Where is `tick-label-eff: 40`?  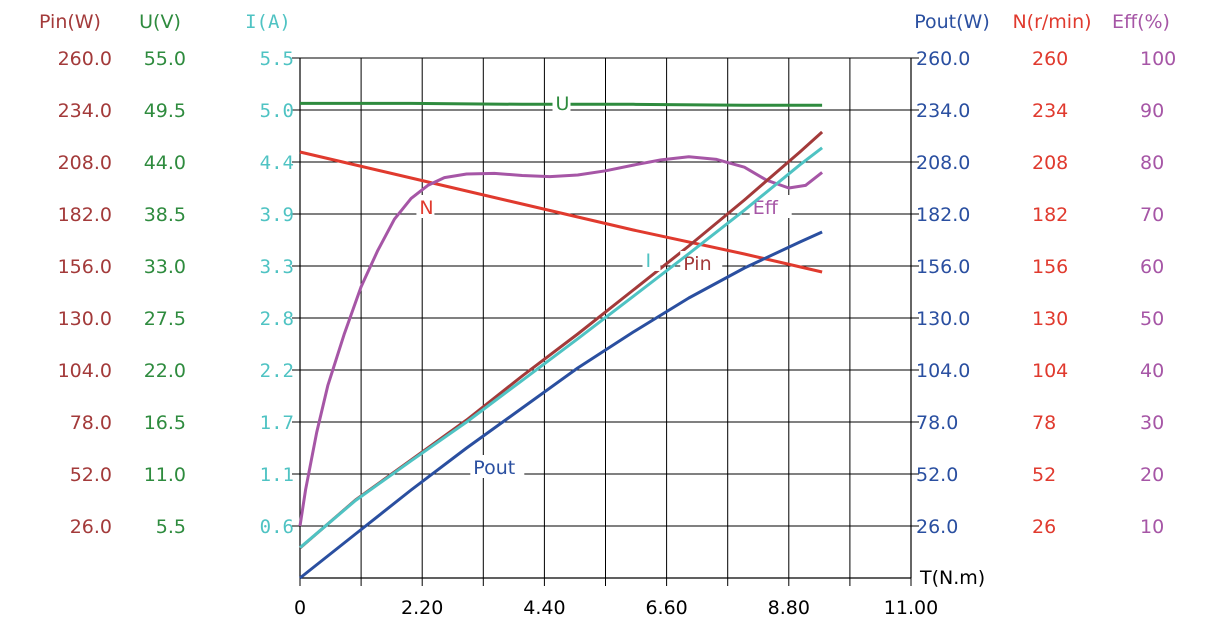 tick-label-eff: 40 is located at coordinates (1152, 371).